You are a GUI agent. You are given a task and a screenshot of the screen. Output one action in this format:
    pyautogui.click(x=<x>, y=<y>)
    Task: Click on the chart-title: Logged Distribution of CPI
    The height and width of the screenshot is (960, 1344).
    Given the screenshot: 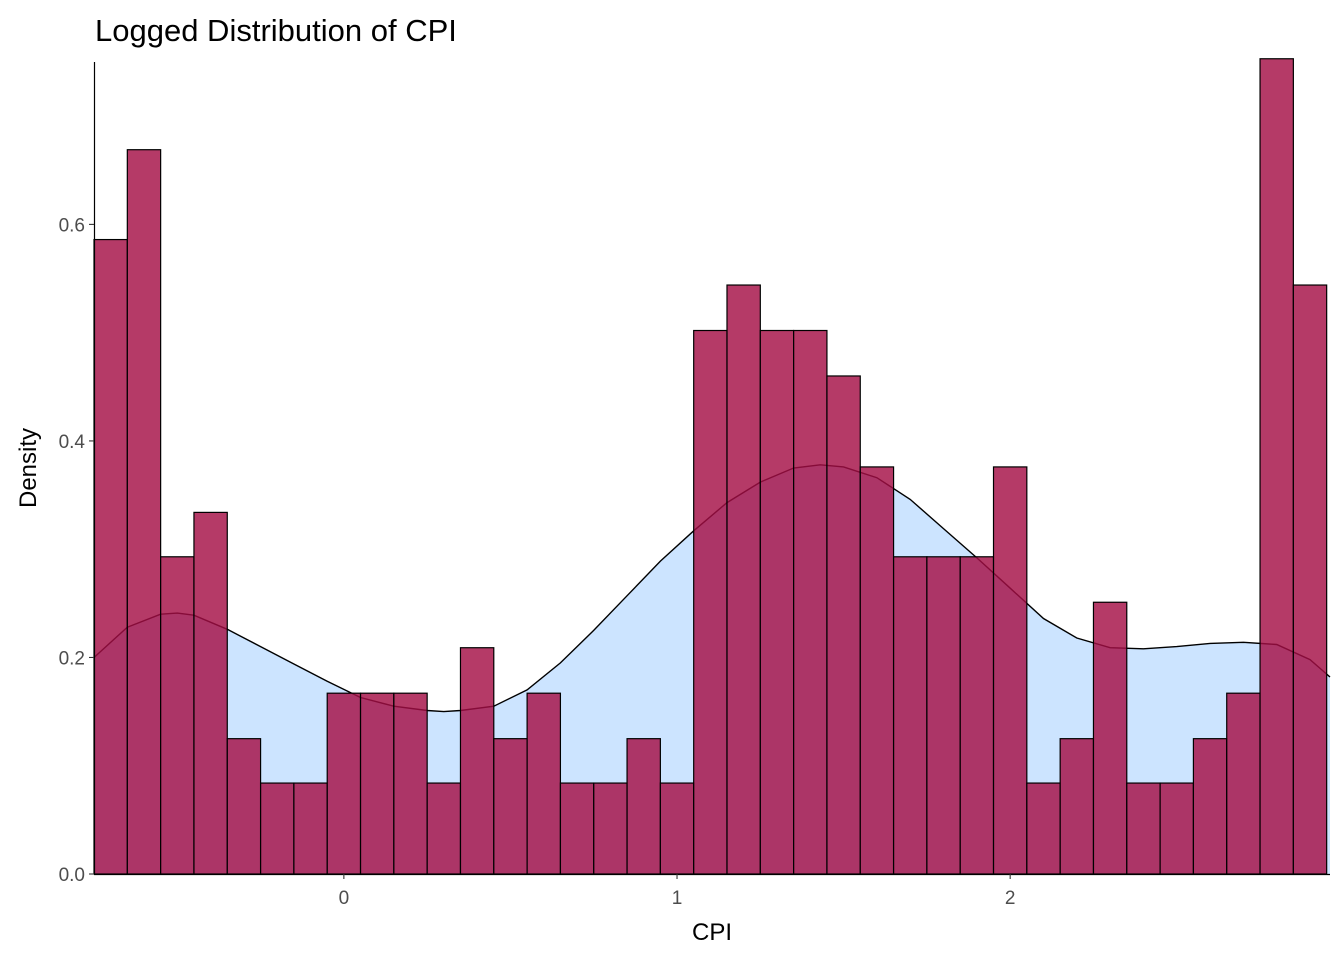 What is the action you would take?
    pyautogui.click(x=276, y=30)
    